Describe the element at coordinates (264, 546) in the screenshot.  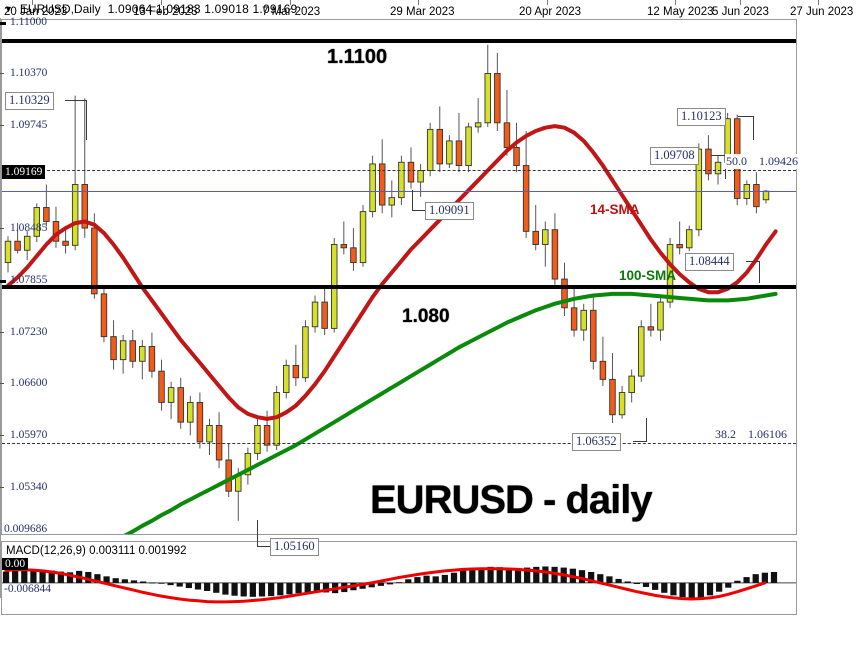
I see `leader-1-05160-h` at that location.